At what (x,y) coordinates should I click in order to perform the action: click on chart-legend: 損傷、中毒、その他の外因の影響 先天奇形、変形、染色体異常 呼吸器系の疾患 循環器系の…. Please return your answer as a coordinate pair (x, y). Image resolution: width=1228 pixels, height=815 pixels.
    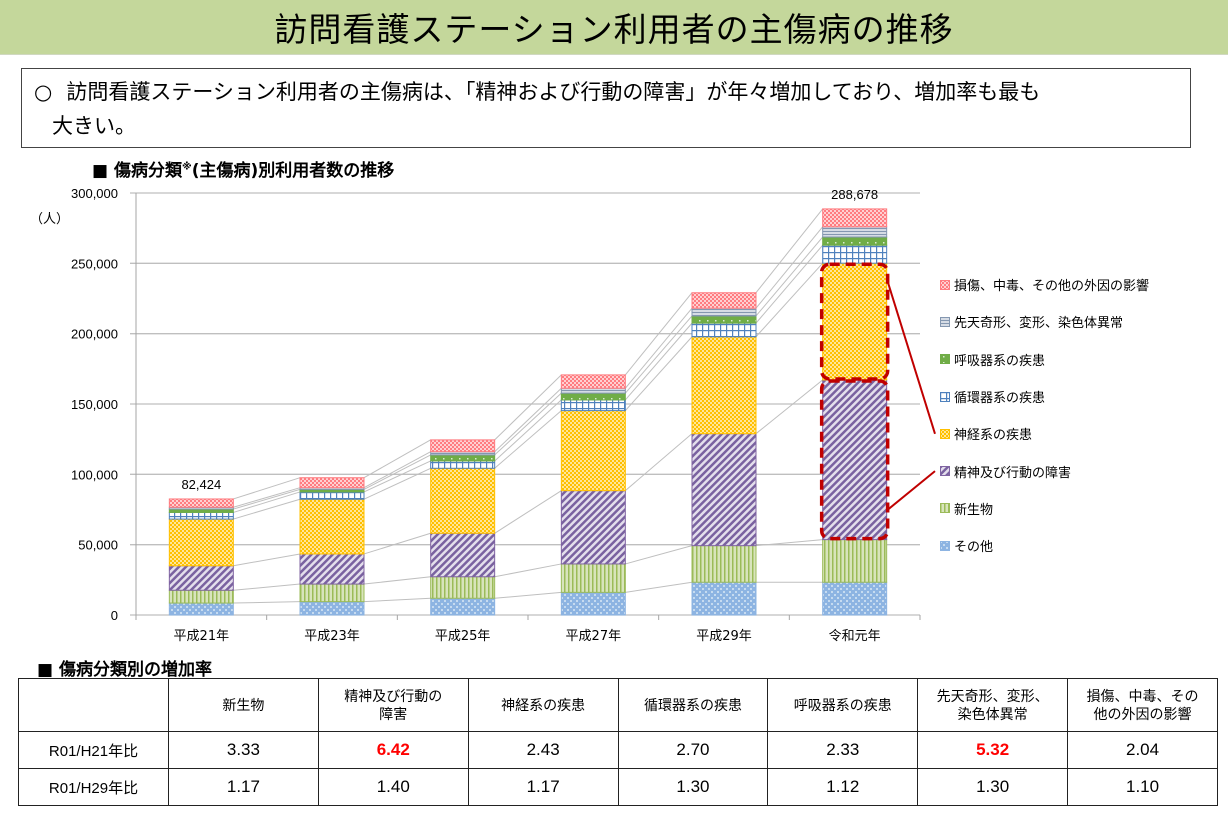
    Looking at the image, I should click on (1044, 415).